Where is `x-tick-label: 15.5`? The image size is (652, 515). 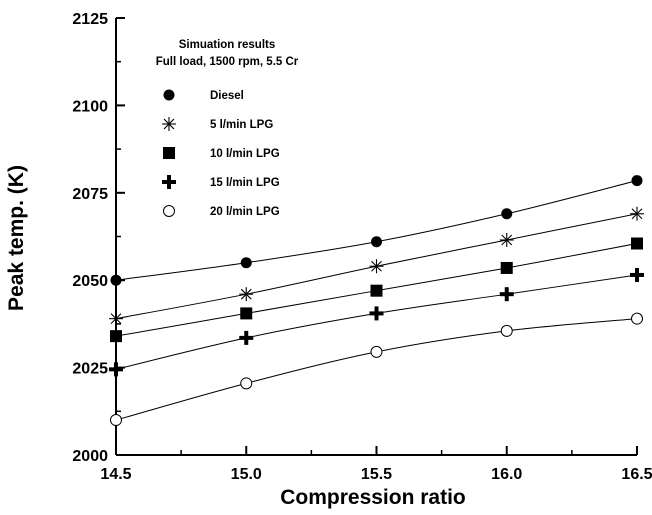
x-tick-label: 15.5 is located at coordinates (376, 474).